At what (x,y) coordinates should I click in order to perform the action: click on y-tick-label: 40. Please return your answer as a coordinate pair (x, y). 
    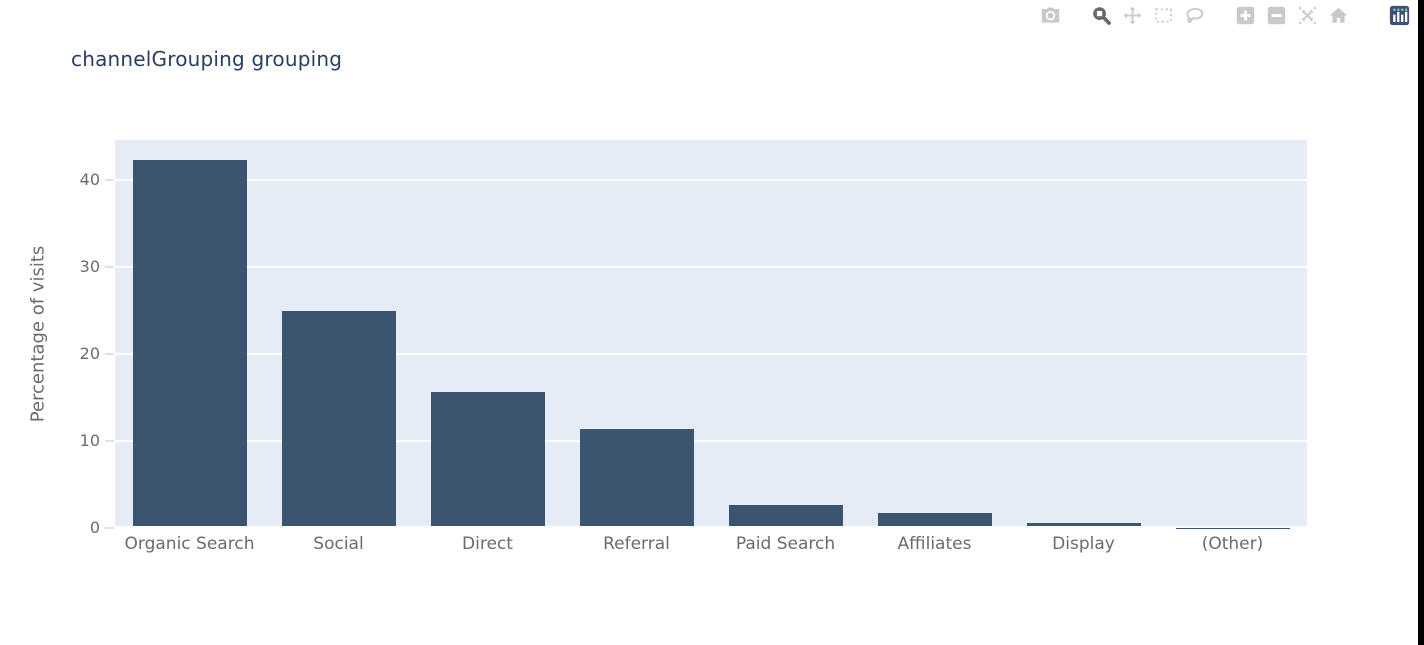
    Looking at the image, I should click on (89, 180).